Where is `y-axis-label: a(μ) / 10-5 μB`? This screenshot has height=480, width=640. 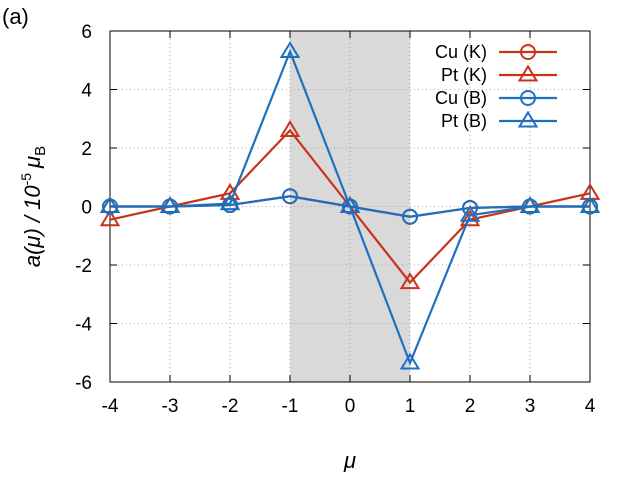
y-axis-label: a(μ) / 10-5 μB is located at coordinates (33, 206).